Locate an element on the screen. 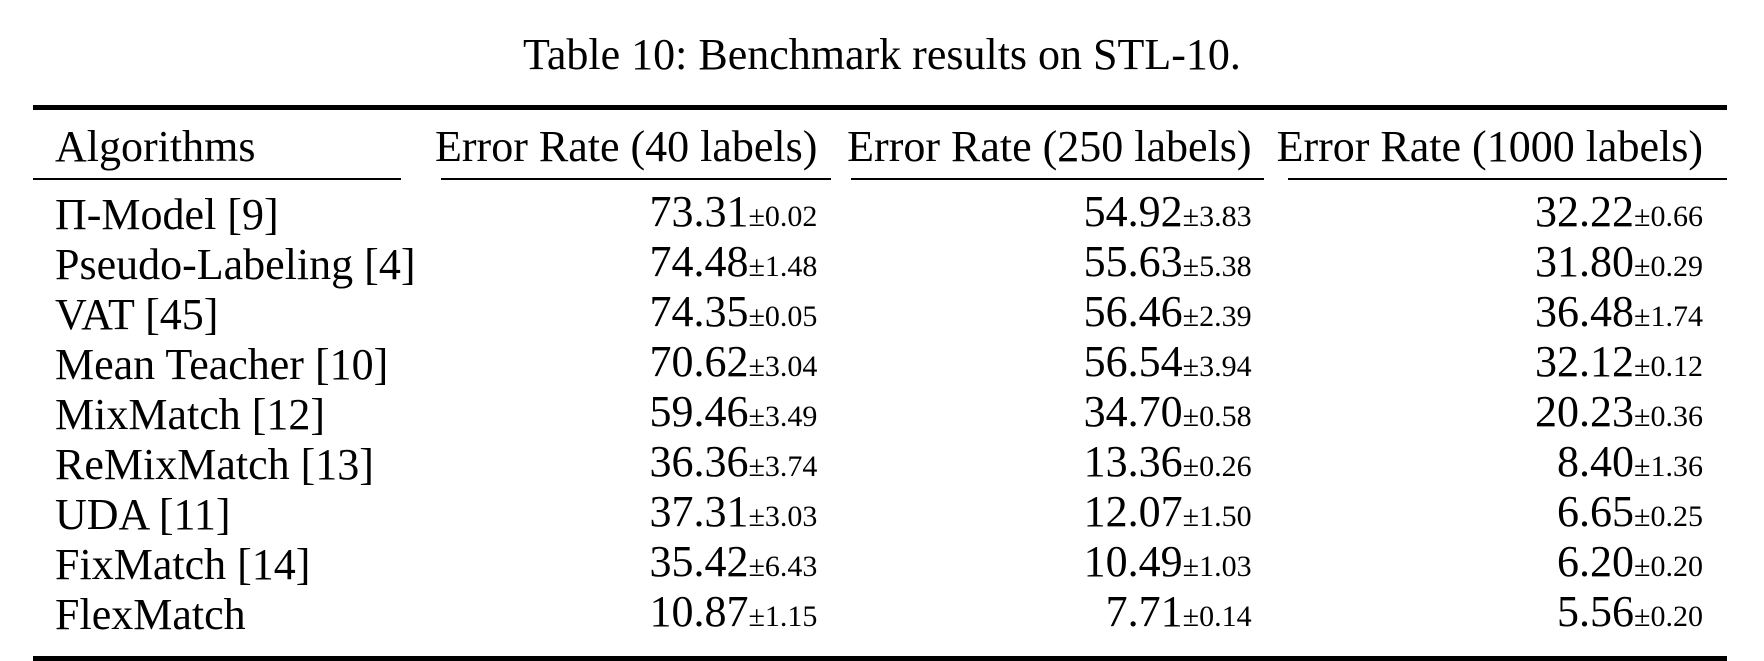  error-rate-cell-1000-labels: 6.65±0.25 is located at coordinates (1501, 514).